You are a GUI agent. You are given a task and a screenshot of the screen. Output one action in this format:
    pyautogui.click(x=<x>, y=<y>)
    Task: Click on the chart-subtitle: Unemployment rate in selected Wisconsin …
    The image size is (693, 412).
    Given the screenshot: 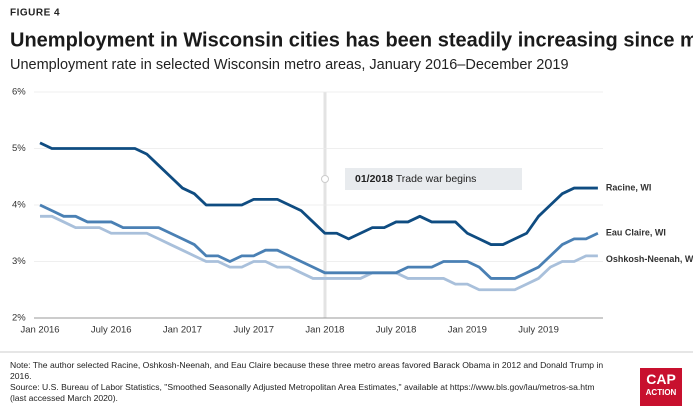 What is the action you would take?
    pyautogui.click(x=289, y=65)
    